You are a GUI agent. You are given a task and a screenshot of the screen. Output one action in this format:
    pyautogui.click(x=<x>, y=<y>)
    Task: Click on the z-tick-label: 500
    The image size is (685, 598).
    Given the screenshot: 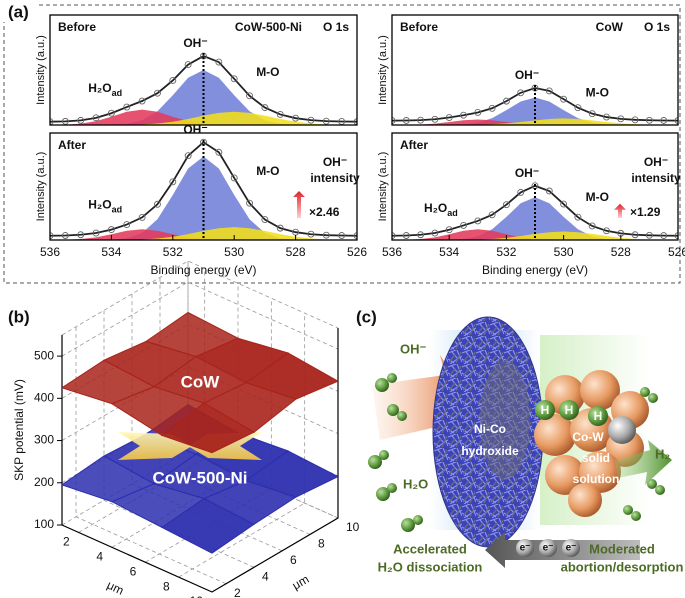 What is the action you would take?
    pyautogui.click(x=44, y=355)
    